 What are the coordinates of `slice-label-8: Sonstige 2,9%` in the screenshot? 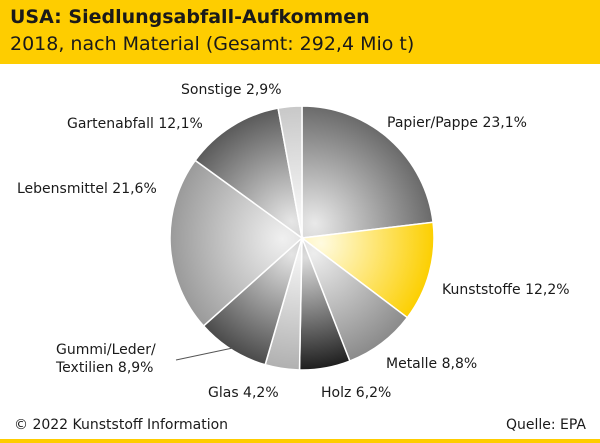 It's located at (231, 90).